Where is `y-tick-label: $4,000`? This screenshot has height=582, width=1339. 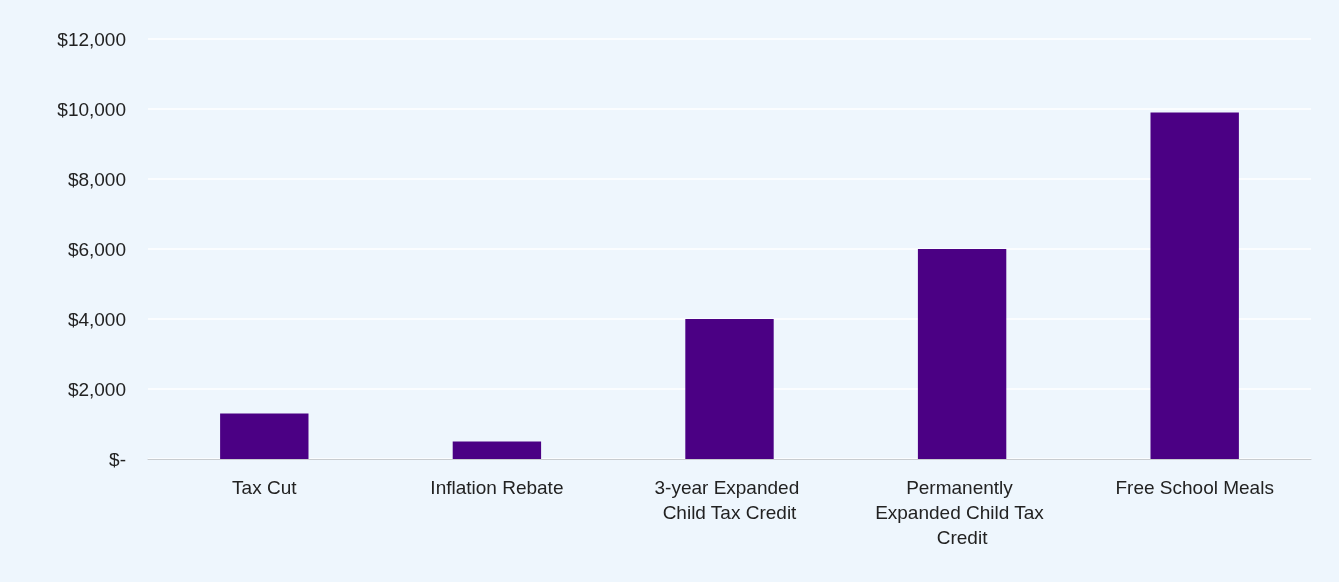 y-tick-label: $4,000 is located at coordinates (96, 319).